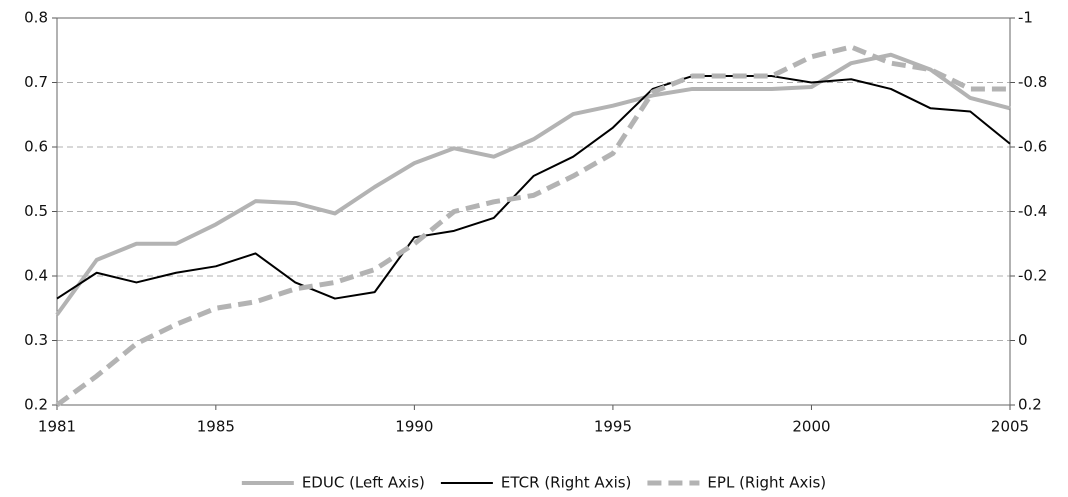  I want to click on legend-label: EDUC (Left Axis), so click(363, 483).